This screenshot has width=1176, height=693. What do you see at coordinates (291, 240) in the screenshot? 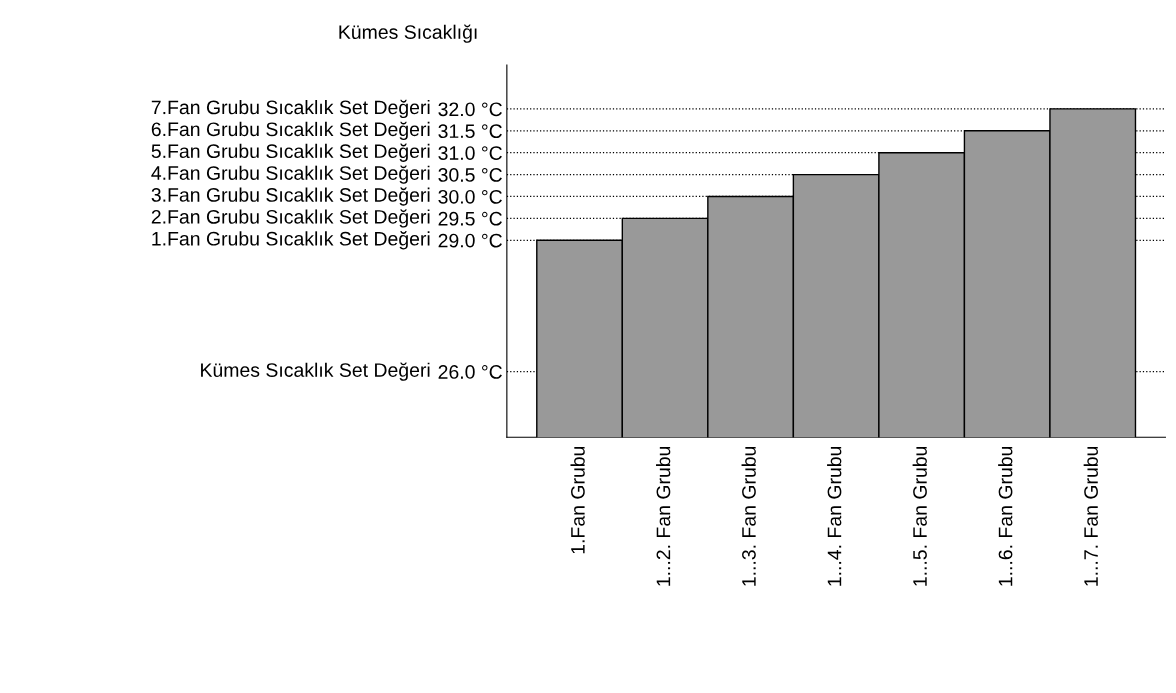
I see `text: 1.Fan Grubu Sıcaklık Set Değeri` at bounding box center [291, 240].